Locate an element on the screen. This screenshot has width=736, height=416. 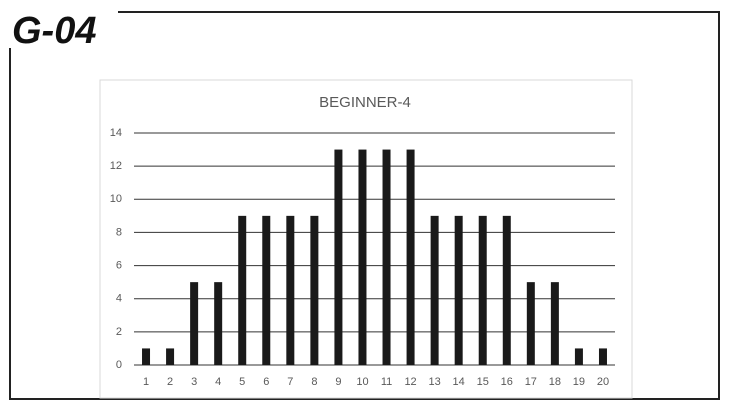
x-tick-label: 9 is located at coordinates (338, 382).